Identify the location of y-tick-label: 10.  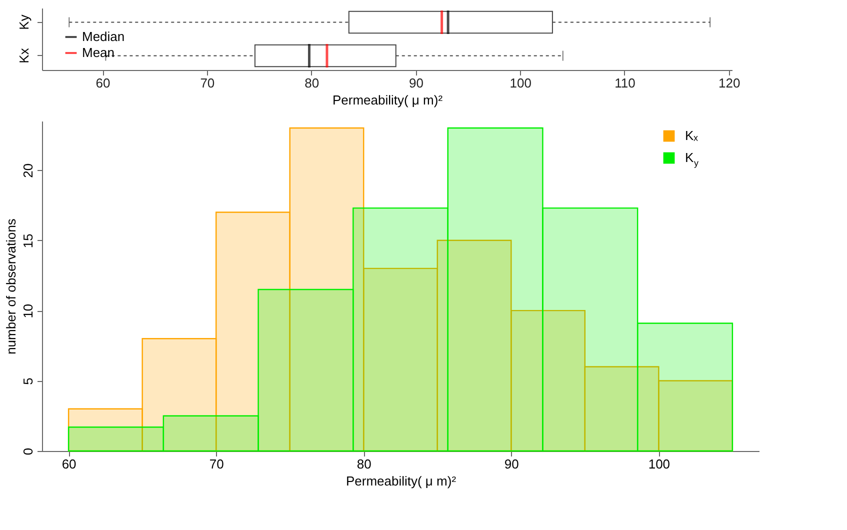
(28, 311).